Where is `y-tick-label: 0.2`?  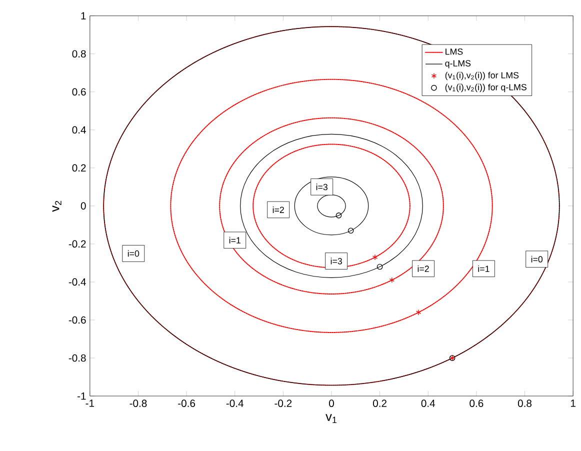 y-tick-label: 0.2 is located at coordinates (79, 168).